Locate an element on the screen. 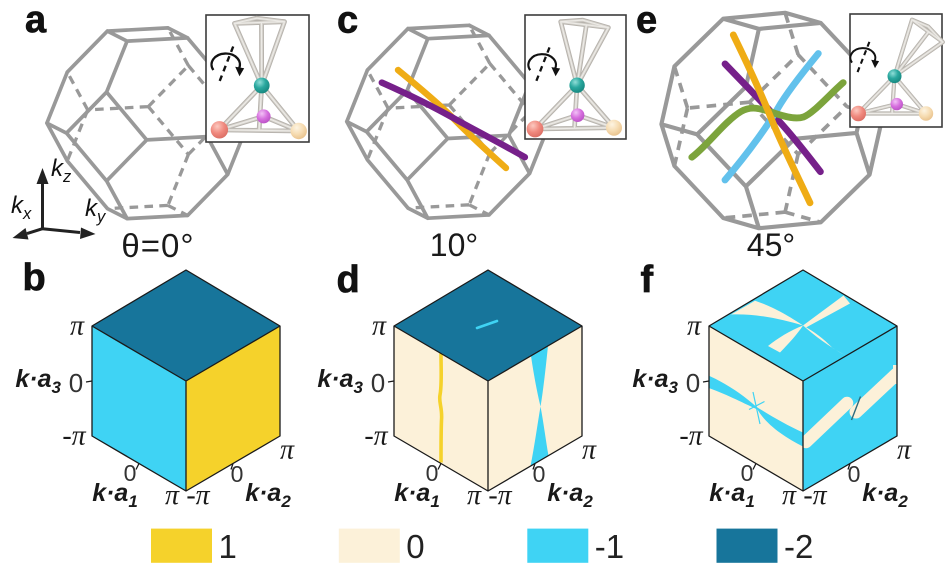 This screenshot has width=950, height=584. svg-text: b is located at coordinates (34, 278).